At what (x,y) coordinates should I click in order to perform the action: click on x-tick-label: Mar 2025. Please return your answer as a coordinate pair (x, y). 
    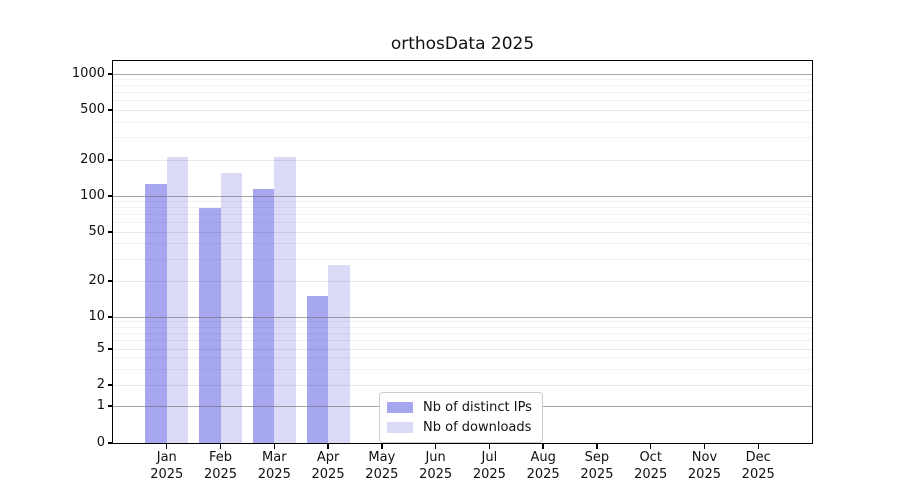
    Looking at the image, I should click on (274, 466).